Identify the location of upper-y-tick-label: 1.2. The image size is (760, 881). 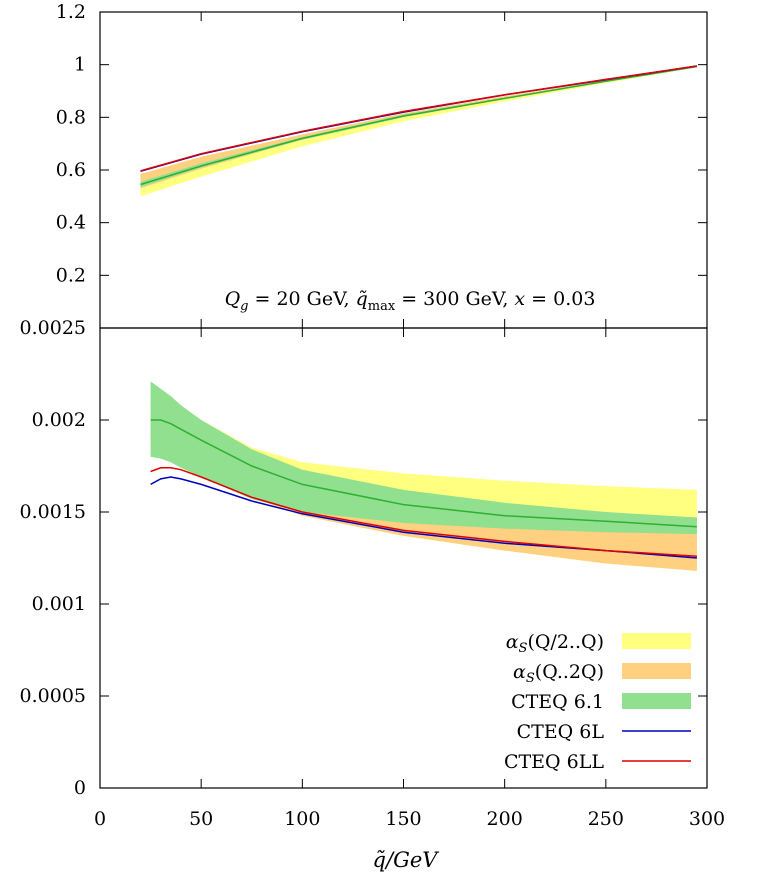
(71, 12).